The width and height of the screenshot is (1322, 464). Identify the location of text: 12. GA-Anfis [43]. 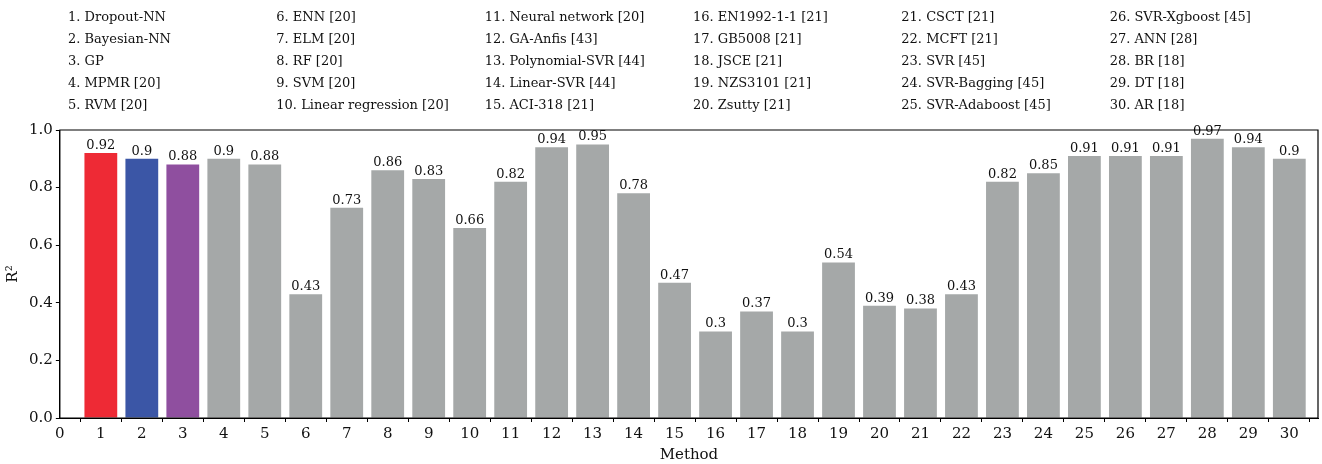
(541, 39).